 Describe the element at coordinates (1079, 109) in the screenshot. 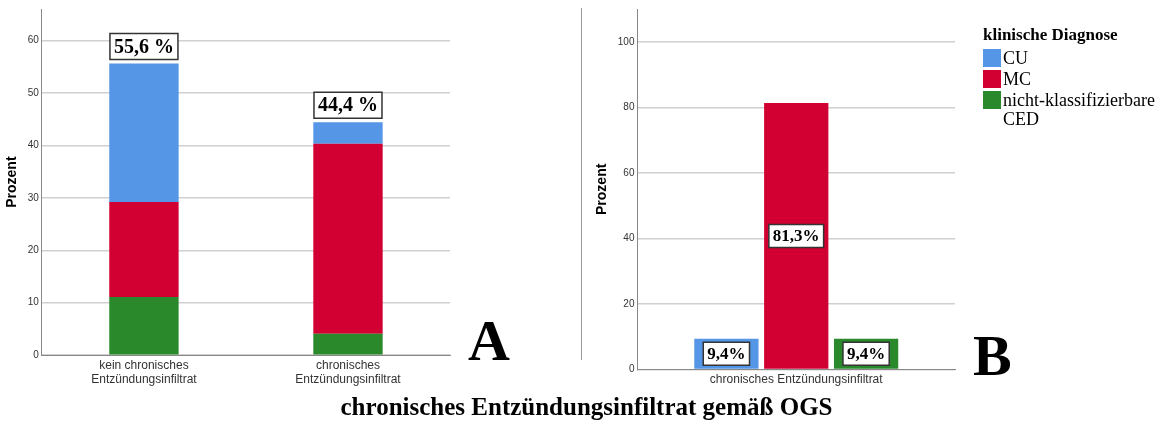

I see `legend-label: nicht-klassifizierbare CED` at that location.